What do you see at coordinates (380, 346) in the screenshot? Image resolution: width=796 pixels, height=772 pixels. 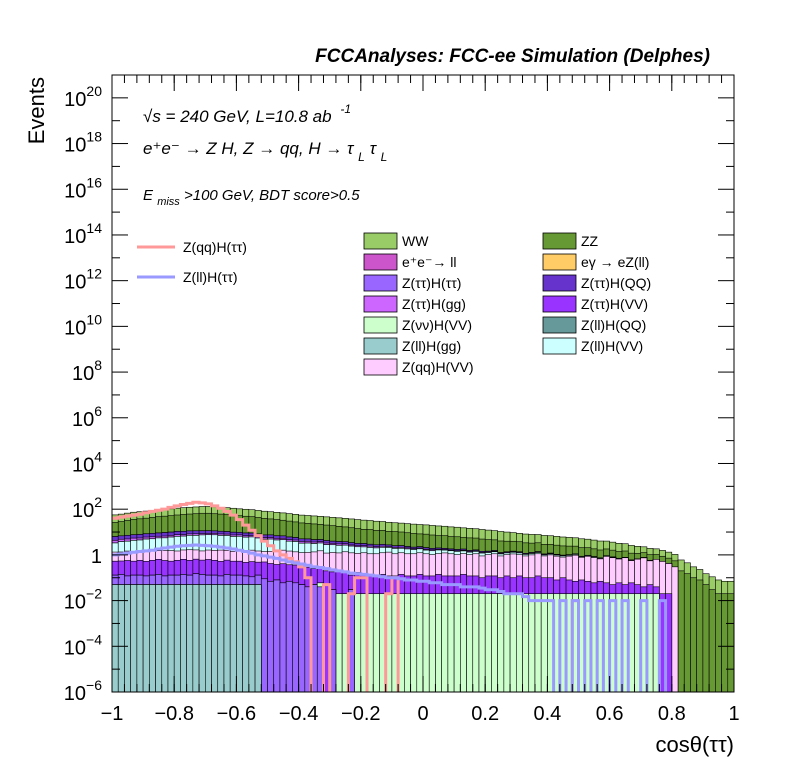 I see `legend-swatch-z-ll-h-gg` at bounding box center [380, 346].